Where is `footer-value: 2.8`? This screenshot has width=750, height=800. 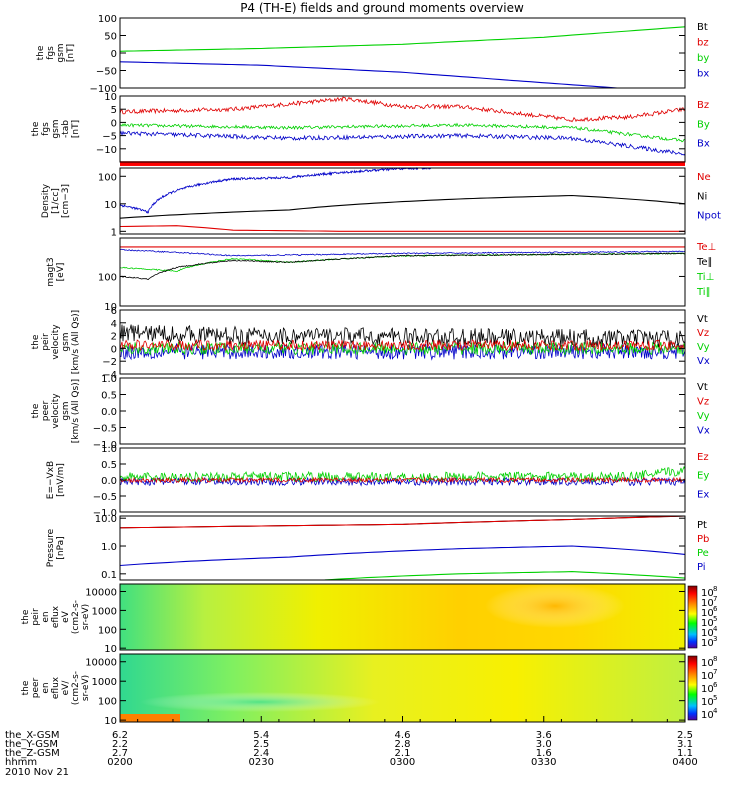
footer-value: 2.8 is located at coordinates (403, 744).